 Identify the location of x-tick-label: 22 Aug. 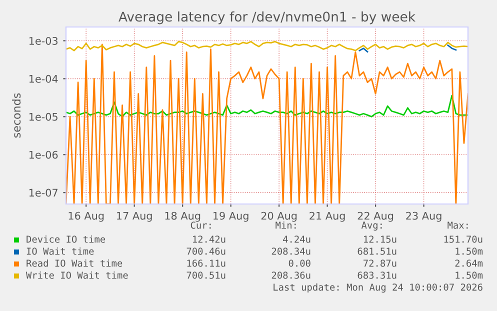
(376, 217).